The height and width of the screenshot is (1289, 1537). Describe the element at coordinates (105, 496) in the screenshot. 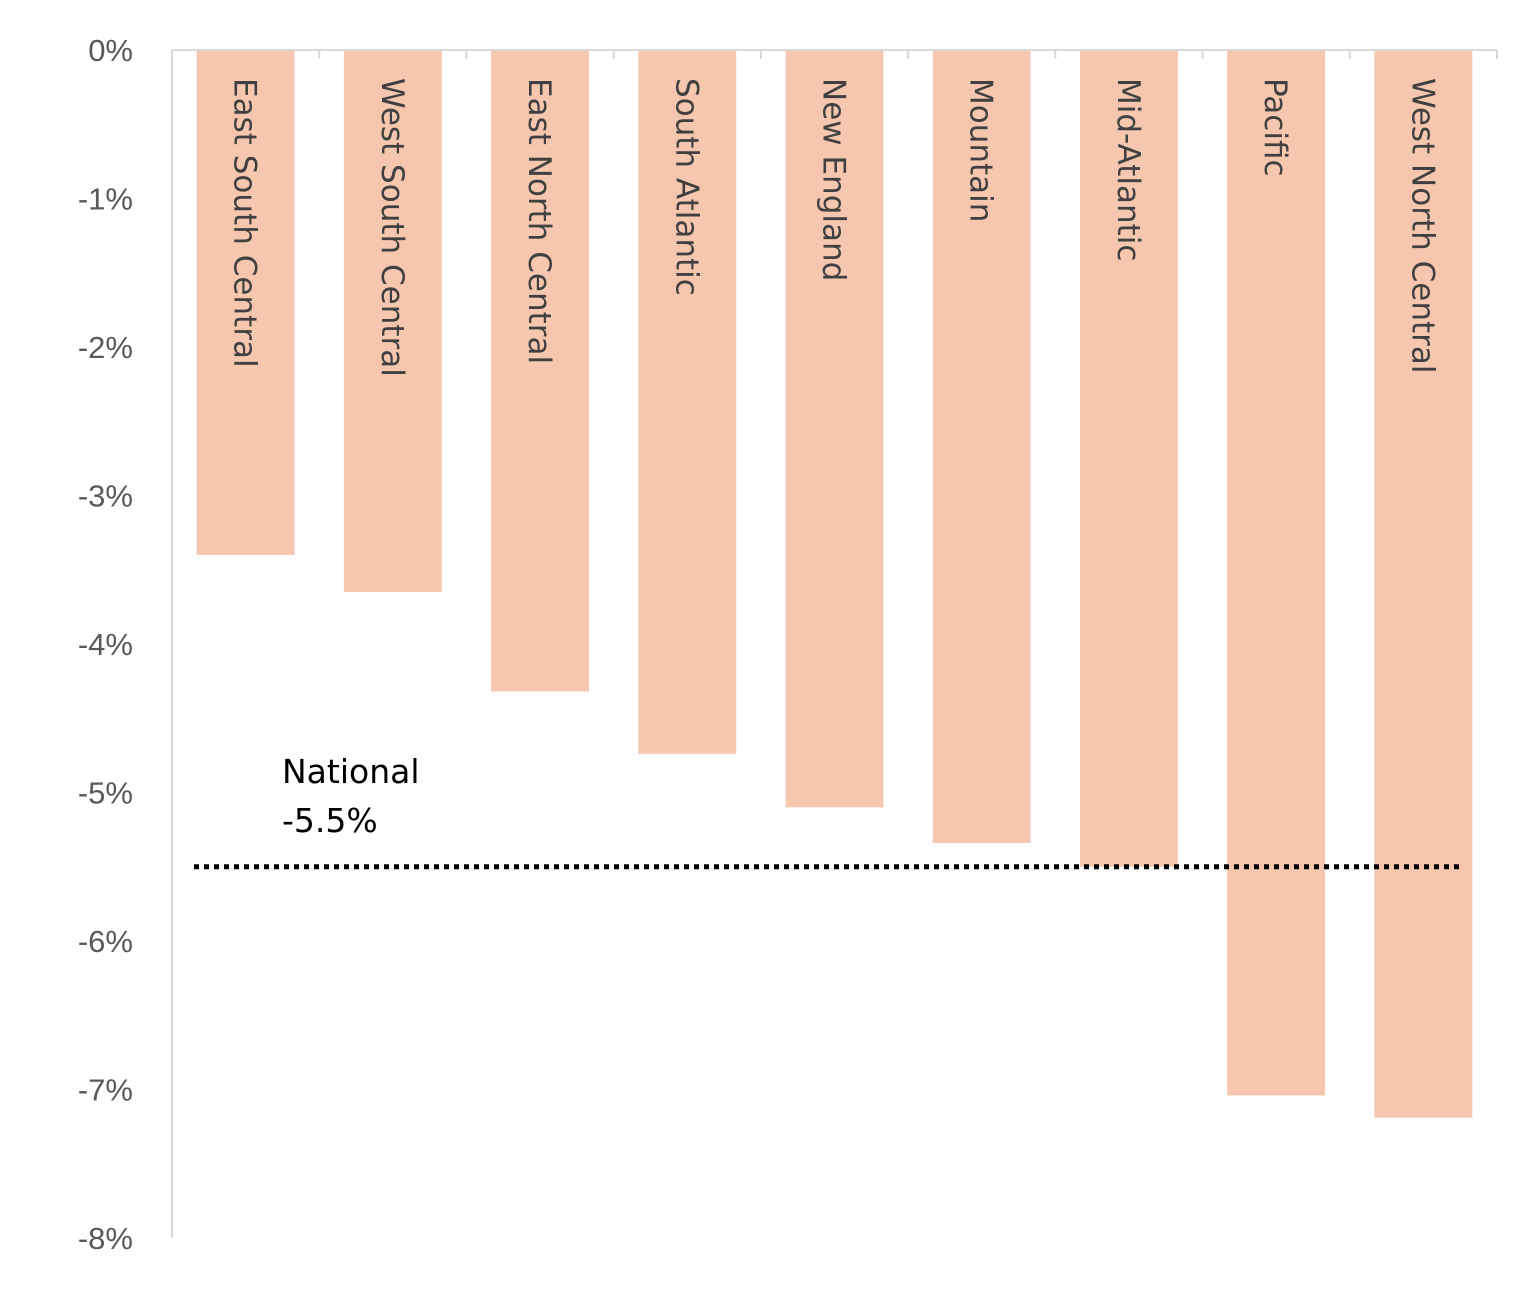

I see `y-tick-label: -3%` at that location.